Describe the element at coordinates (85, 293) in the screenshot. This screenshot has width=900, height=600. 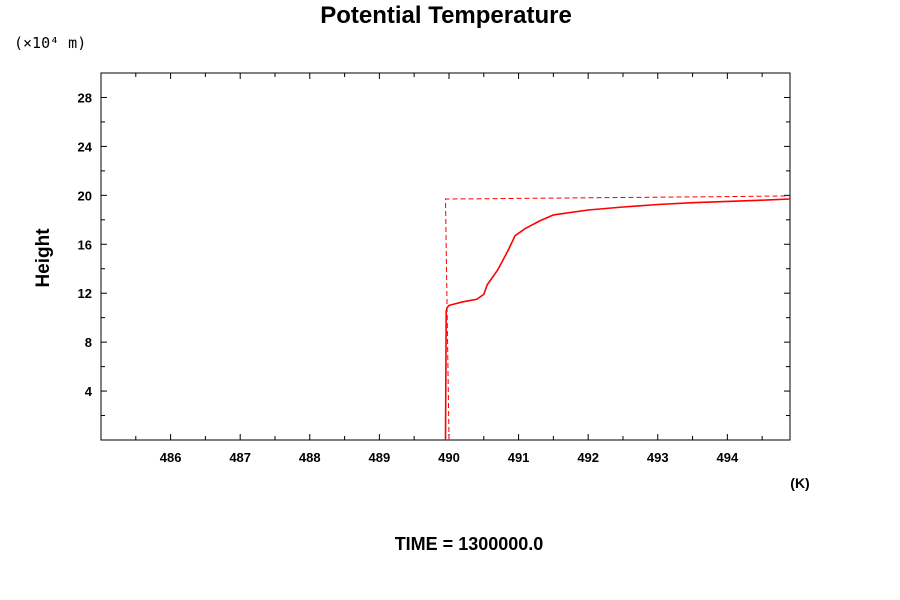
I see `y-tick-label: 12` at that location.